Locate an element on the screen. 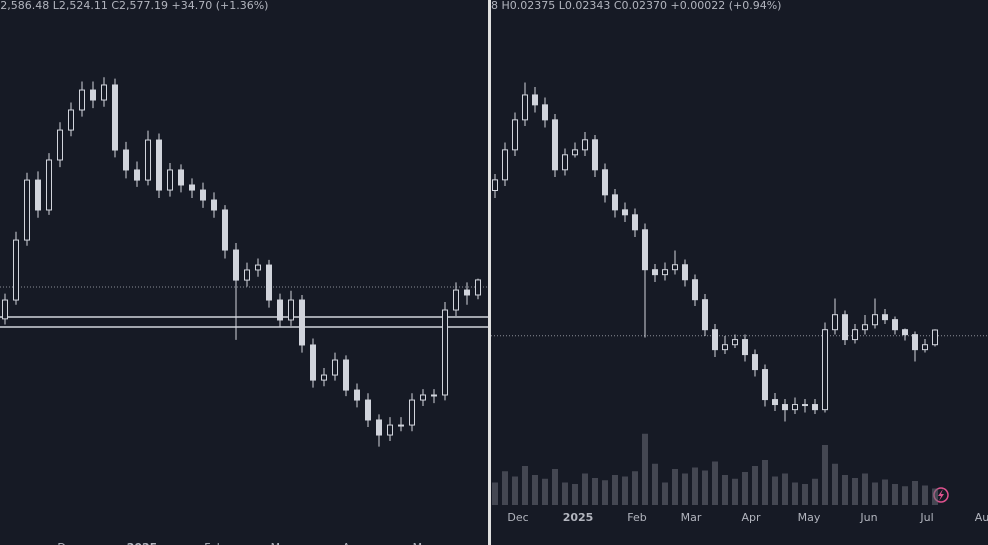  time-label: Mar is located at coordinates (281, 543).